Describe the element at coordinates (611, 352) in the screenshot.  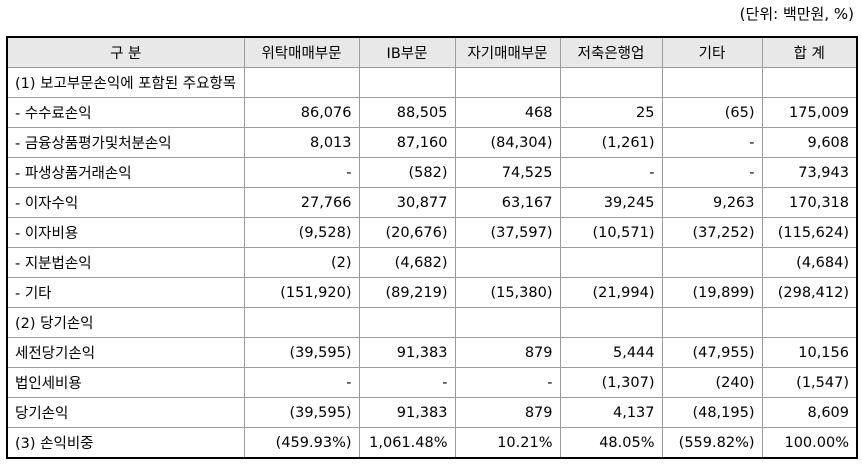
I see `cell-value: 5,444` at that location.